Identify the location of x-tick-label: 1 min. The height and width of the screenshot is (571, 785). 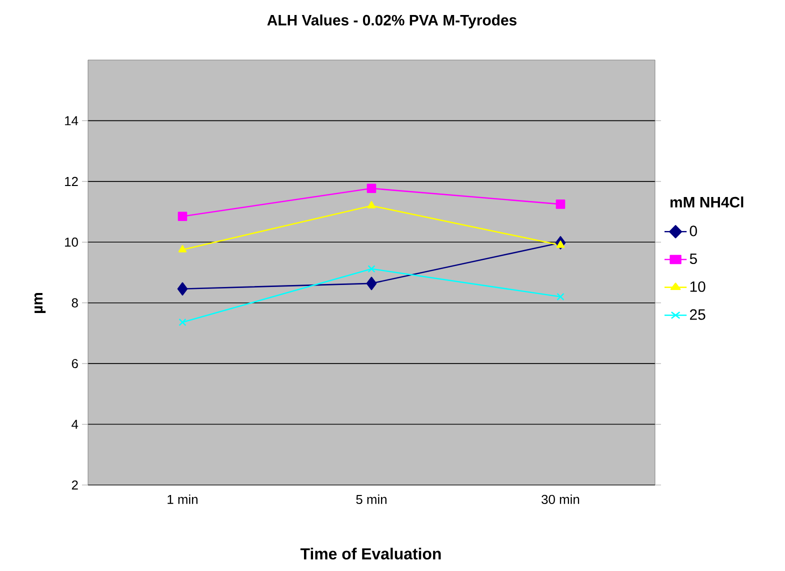
(183, 499).